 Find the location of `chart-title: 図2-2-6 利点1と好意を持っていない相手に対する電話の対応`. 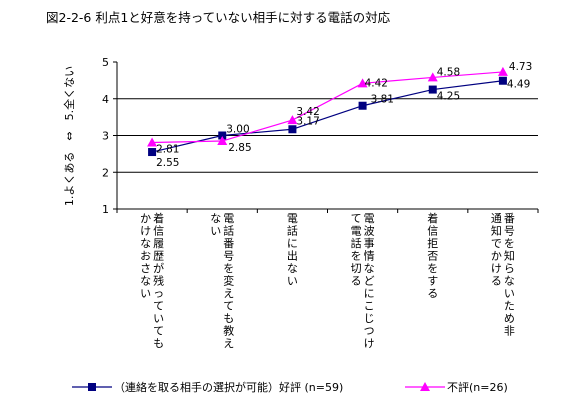

chart-title: 図2-2-6 利点1と好意を持っていない相手に対する電話の対応 is located at coordinates (218, 17).